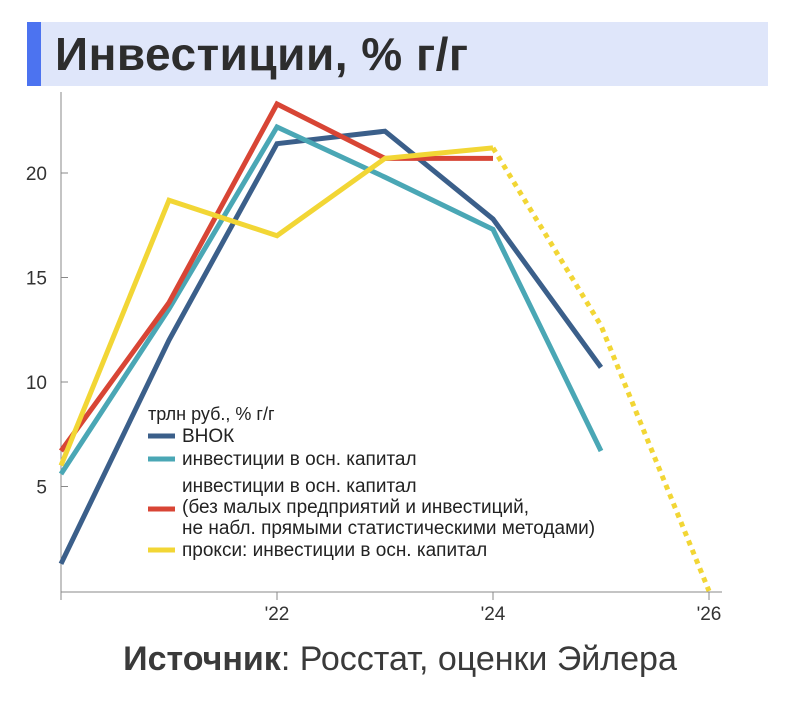 Image resolution: width=800 pixels, height=711 pixels. What do you see at coordinates (262, 54) in the screenshot?
I see `page-title: Инвестиции, % г/г` at bounding box center [262, 54].